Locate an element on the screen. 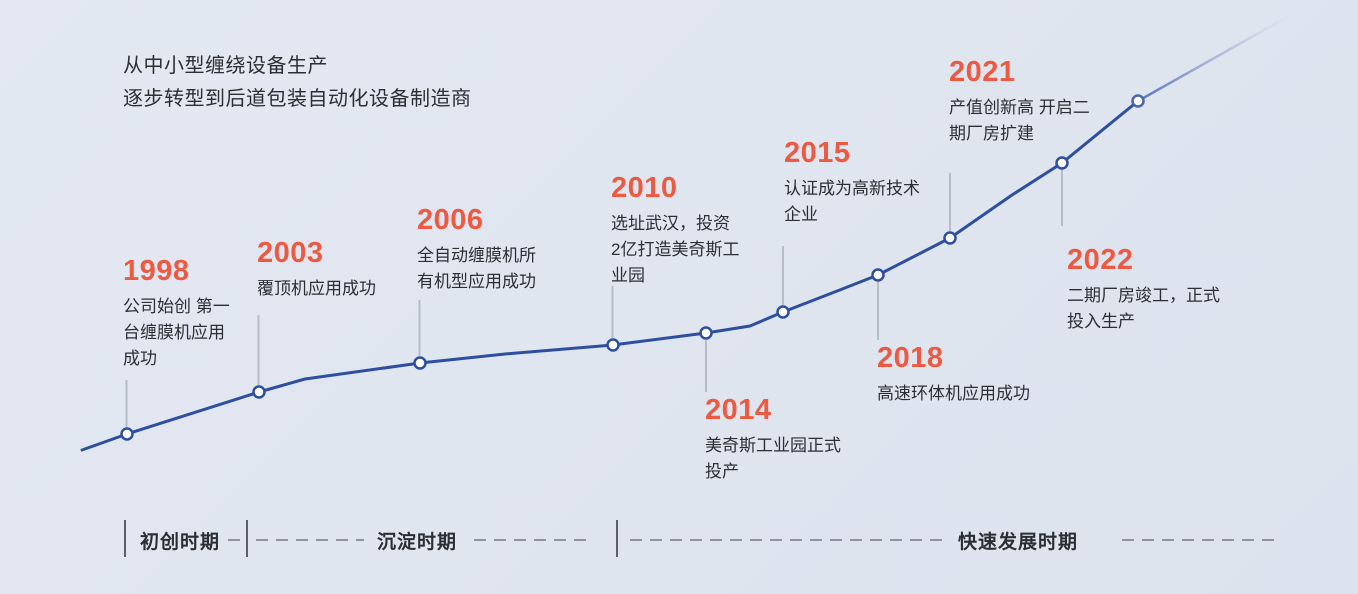 Image resolution: width=1358 pixels, height=594 pixels. milestone-2015: 2015 认证成为高新技术 企业 is located at coordinates (852, 183).